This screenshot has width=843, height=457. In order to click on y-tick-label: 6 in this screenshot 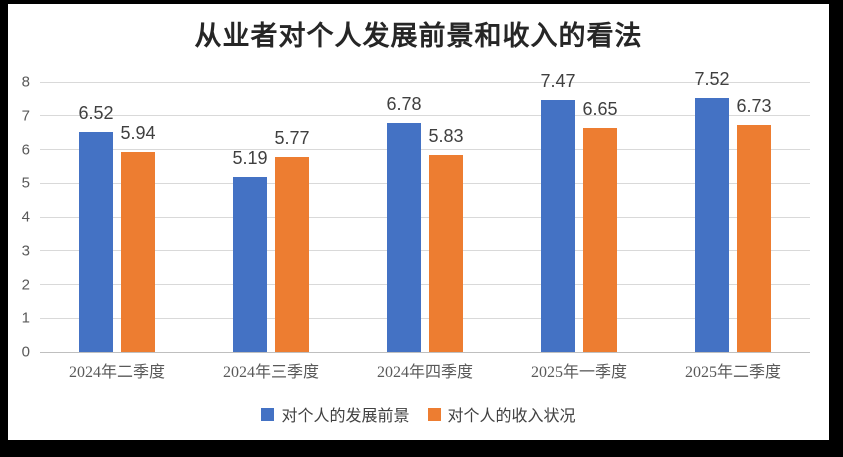, I will do `click(25, 149)`.